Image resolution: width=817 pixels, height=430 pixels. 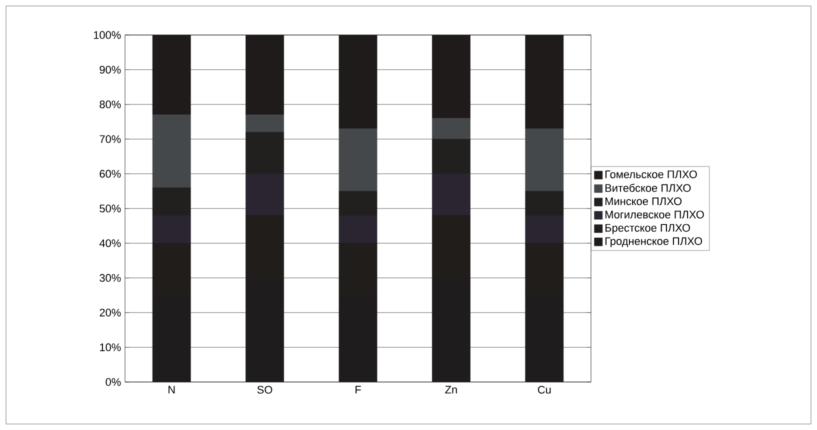 I want to click on y-tick-label: 20%, so click(x=110, y=312).